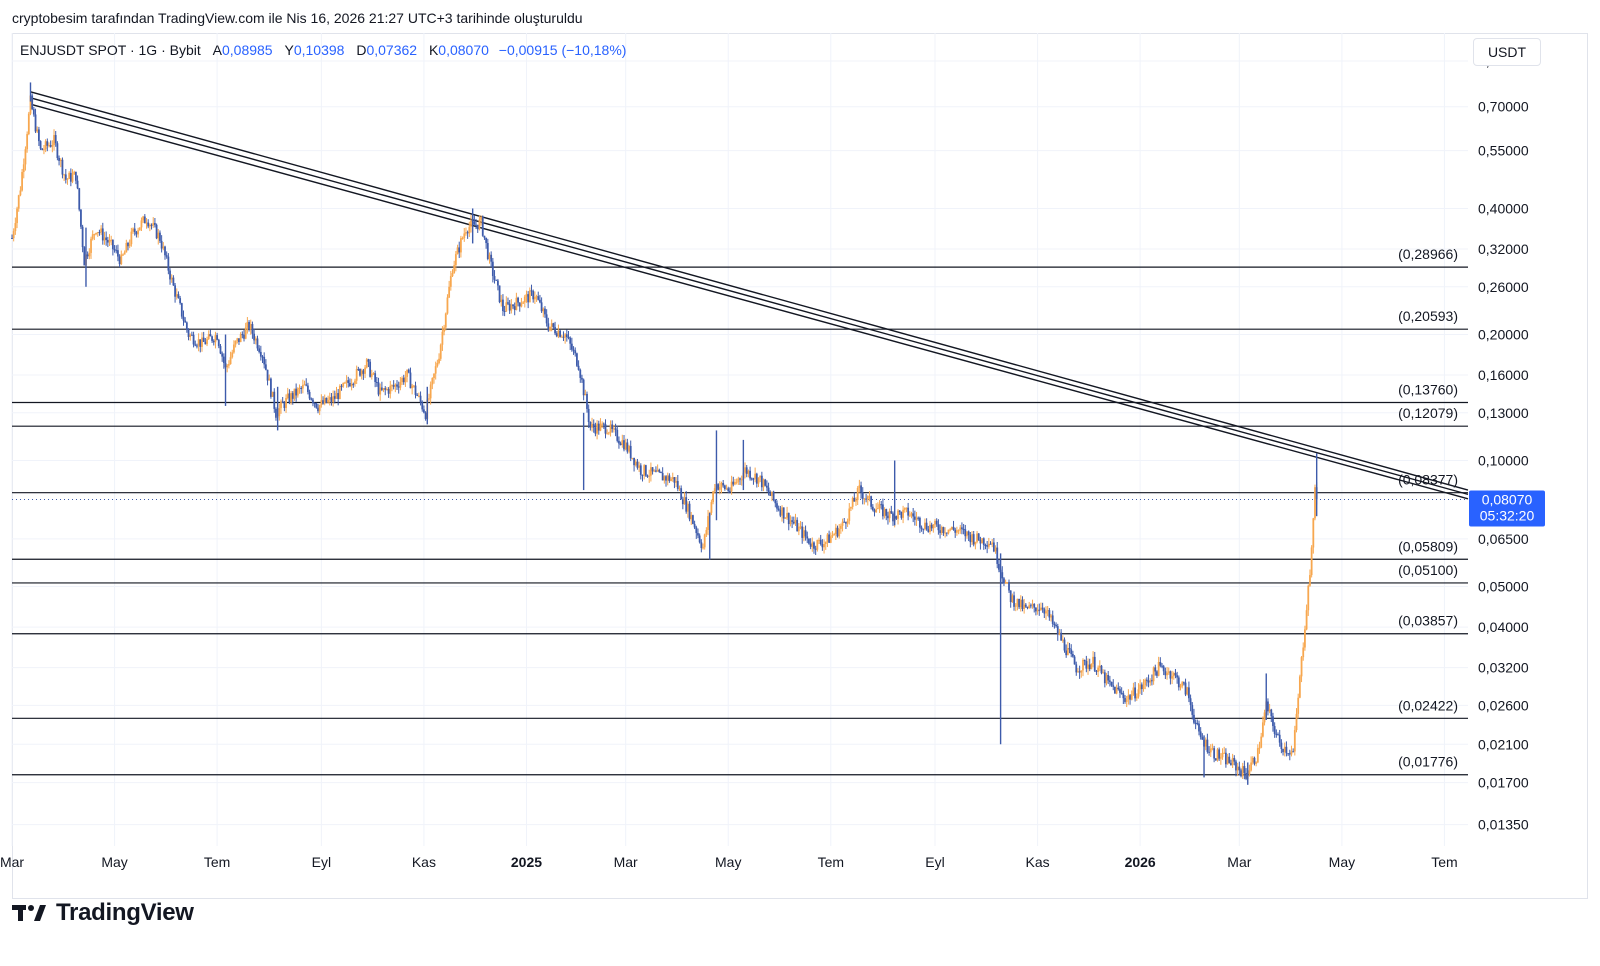 The height and width of the screenshot is (966, 1600). Describe the element at coordinates (1140, 862) in the screenshot. I see `time-tick-label: 2026` at that location.